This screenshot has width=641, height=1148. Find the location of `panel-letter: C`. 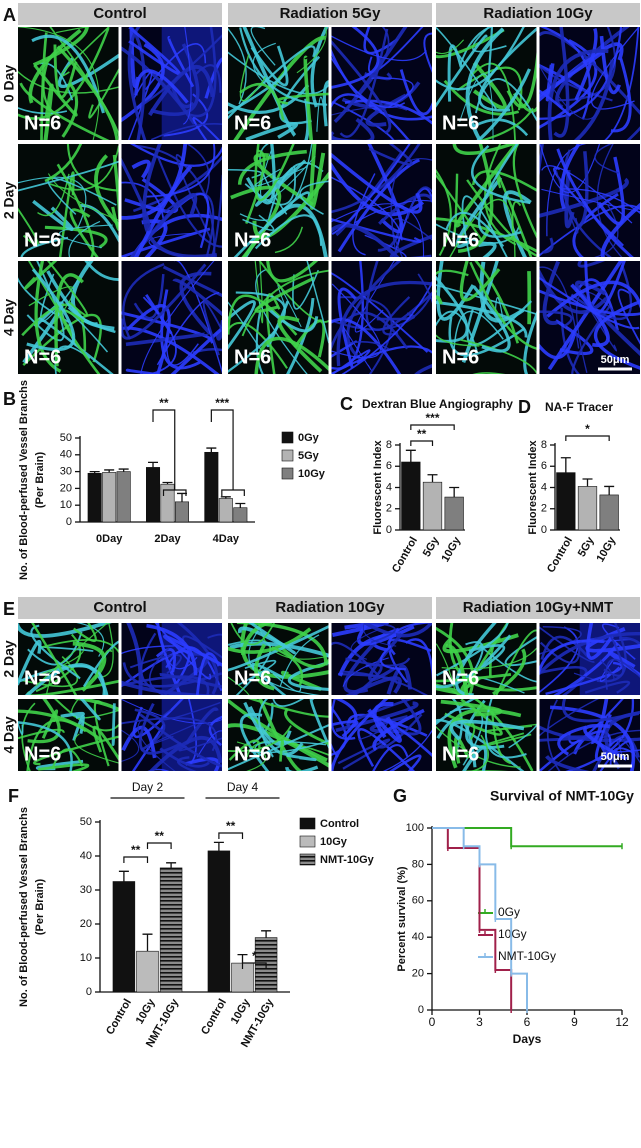

panel-letter: C is located at coordinates (346, 404).